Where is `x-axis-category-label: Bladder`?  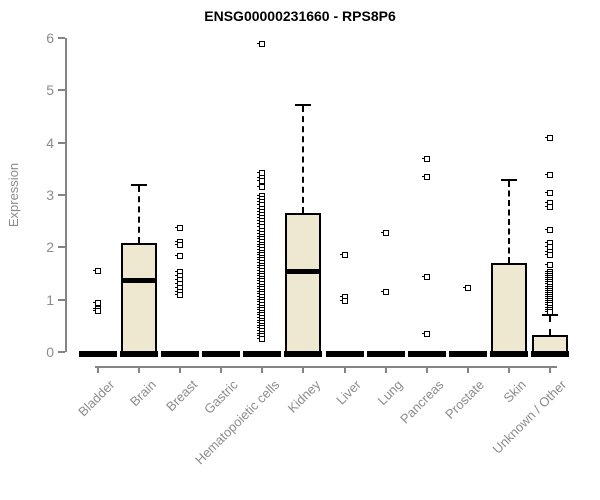 x-axis-category-label: Bladder is located at coordinates (96, 398).